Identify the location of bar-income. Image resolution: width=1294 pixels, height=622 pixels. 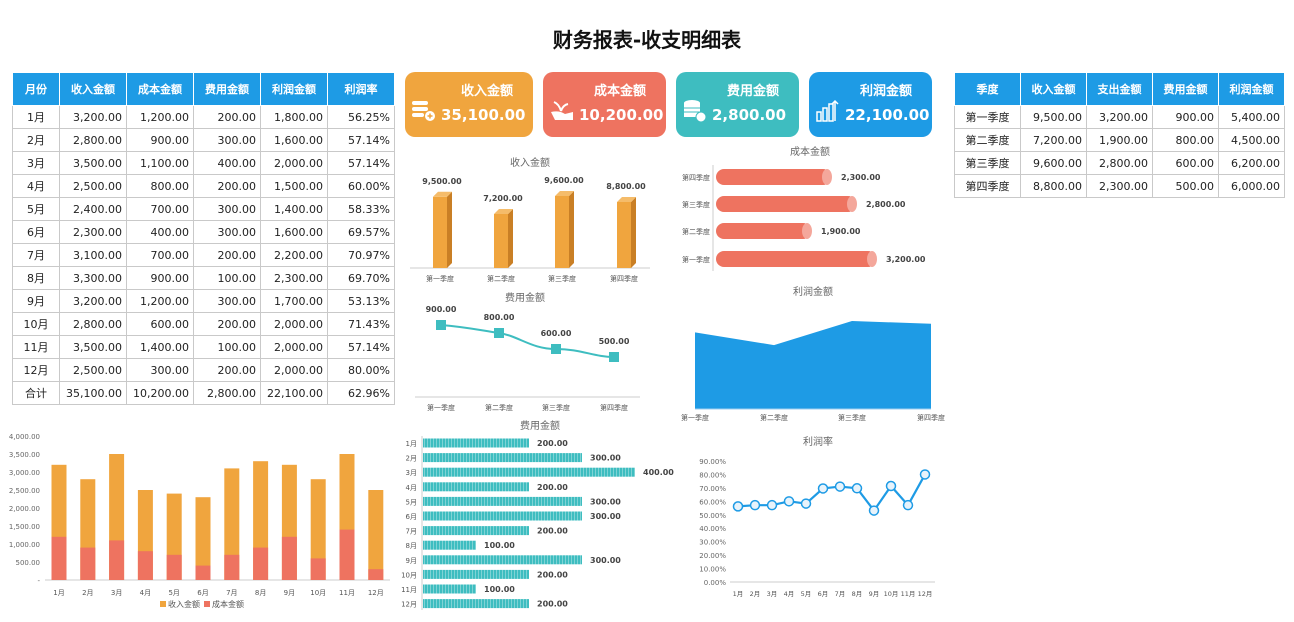
(318, 529).